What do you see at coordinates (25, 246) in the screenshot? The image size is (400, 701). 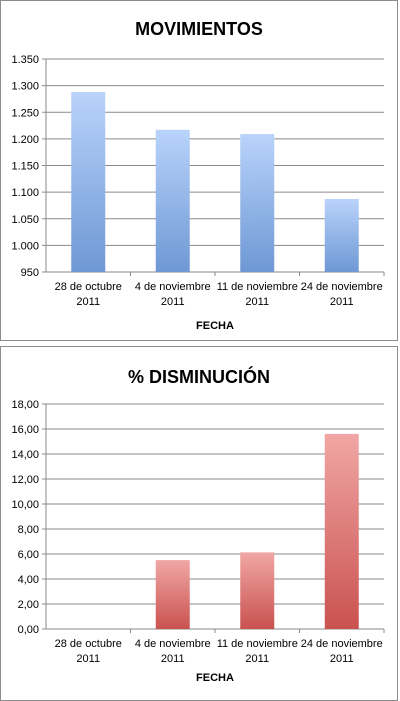 I see `y-tick-label: 1.000` at bounding box center [25, 246].